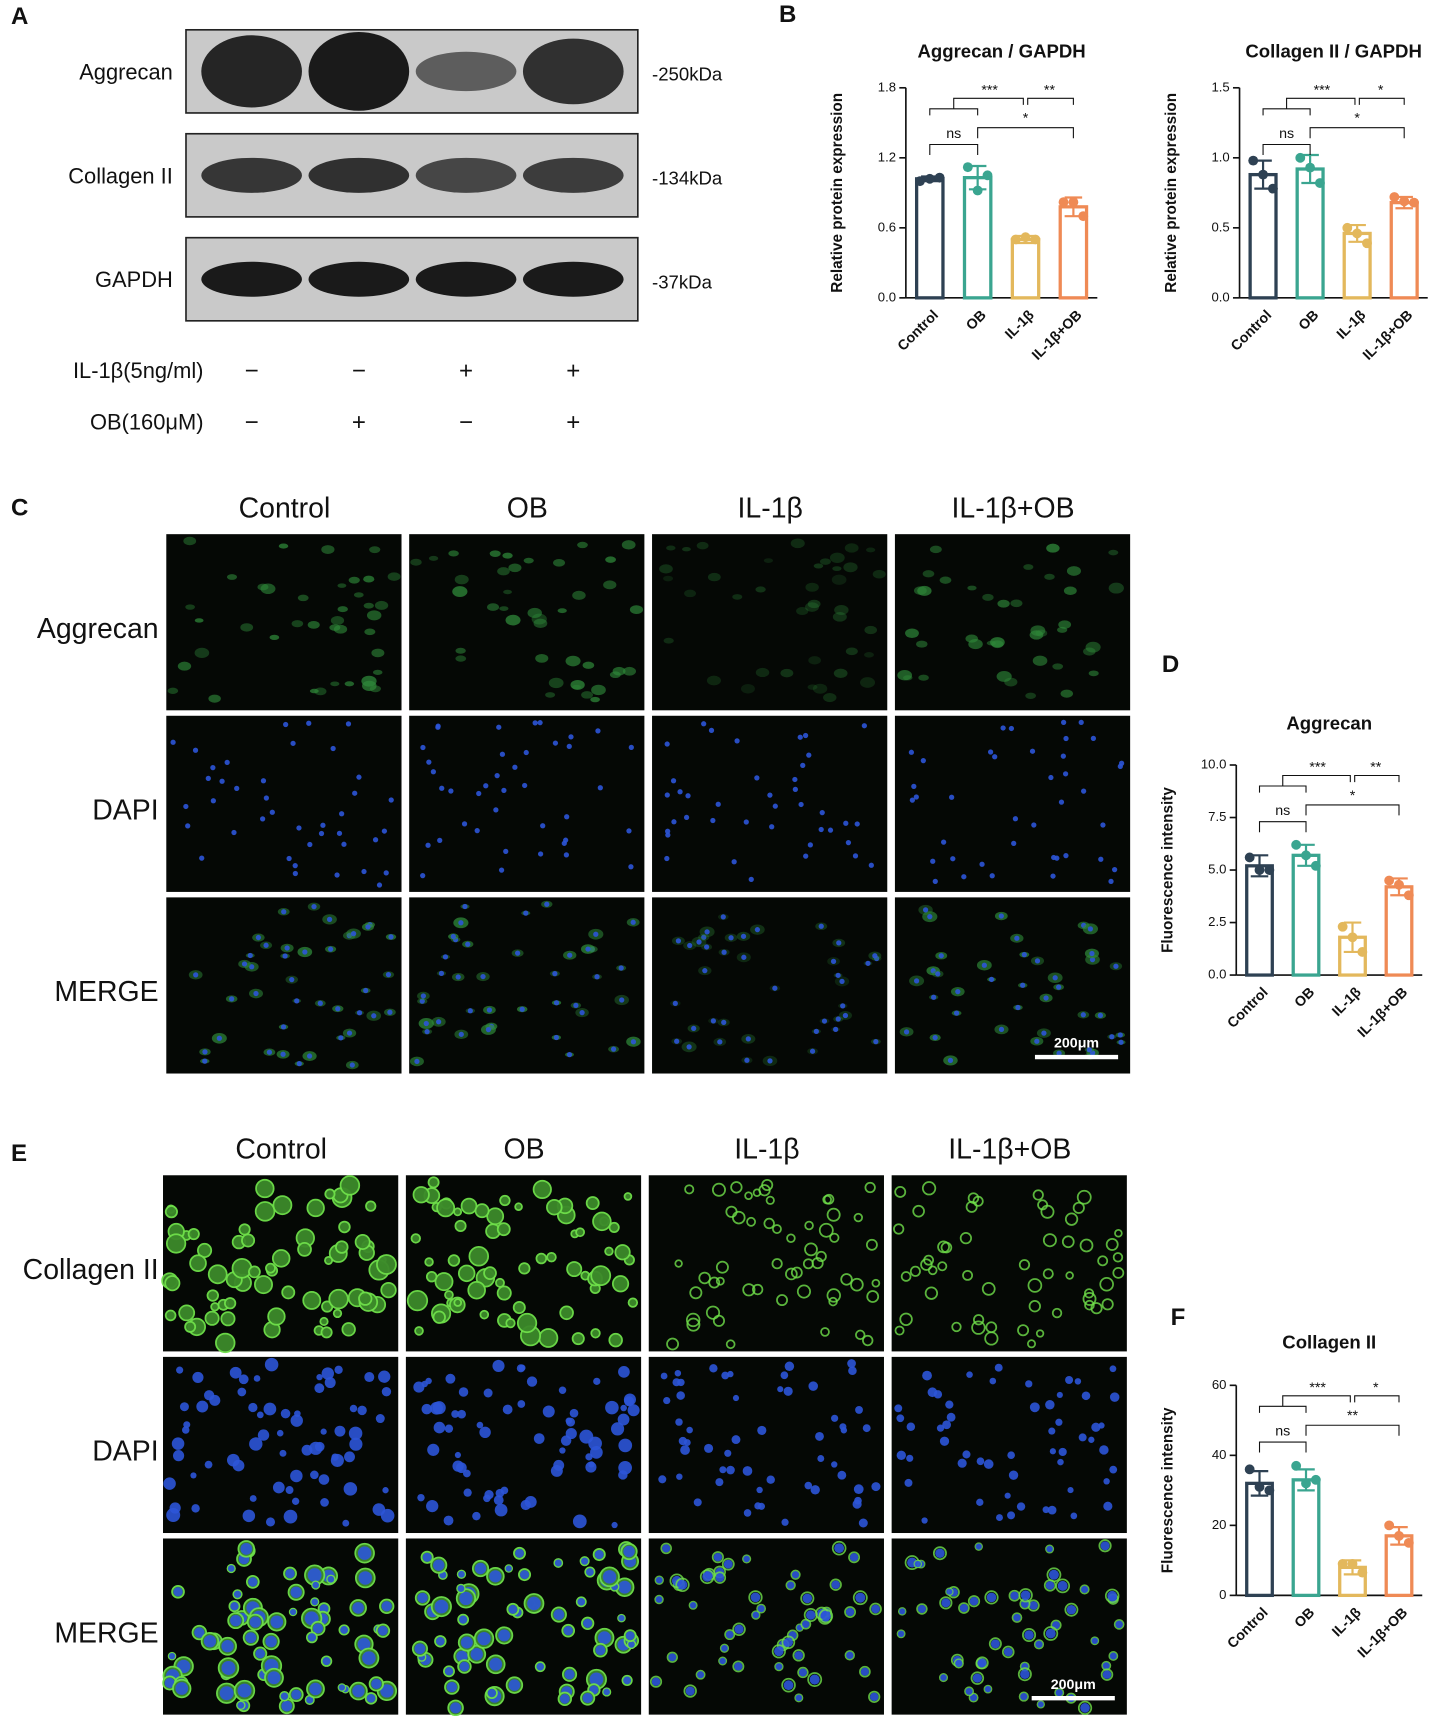 The height and width of the screenshot is (1716, 1431). What do you see at coordinates (19, 507) in the screenshot?
I see `panel-label: C` at bounding box center [19, 507].